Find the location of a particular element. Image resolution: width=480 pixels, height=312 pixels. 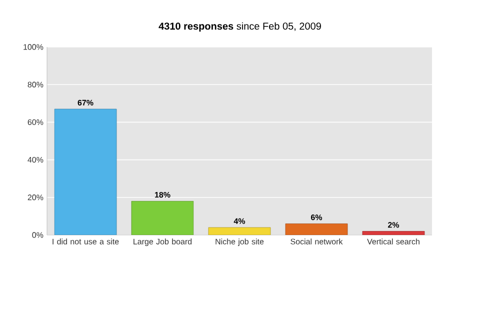

y-tick-label: 80% is located at coordinates (36, 85).